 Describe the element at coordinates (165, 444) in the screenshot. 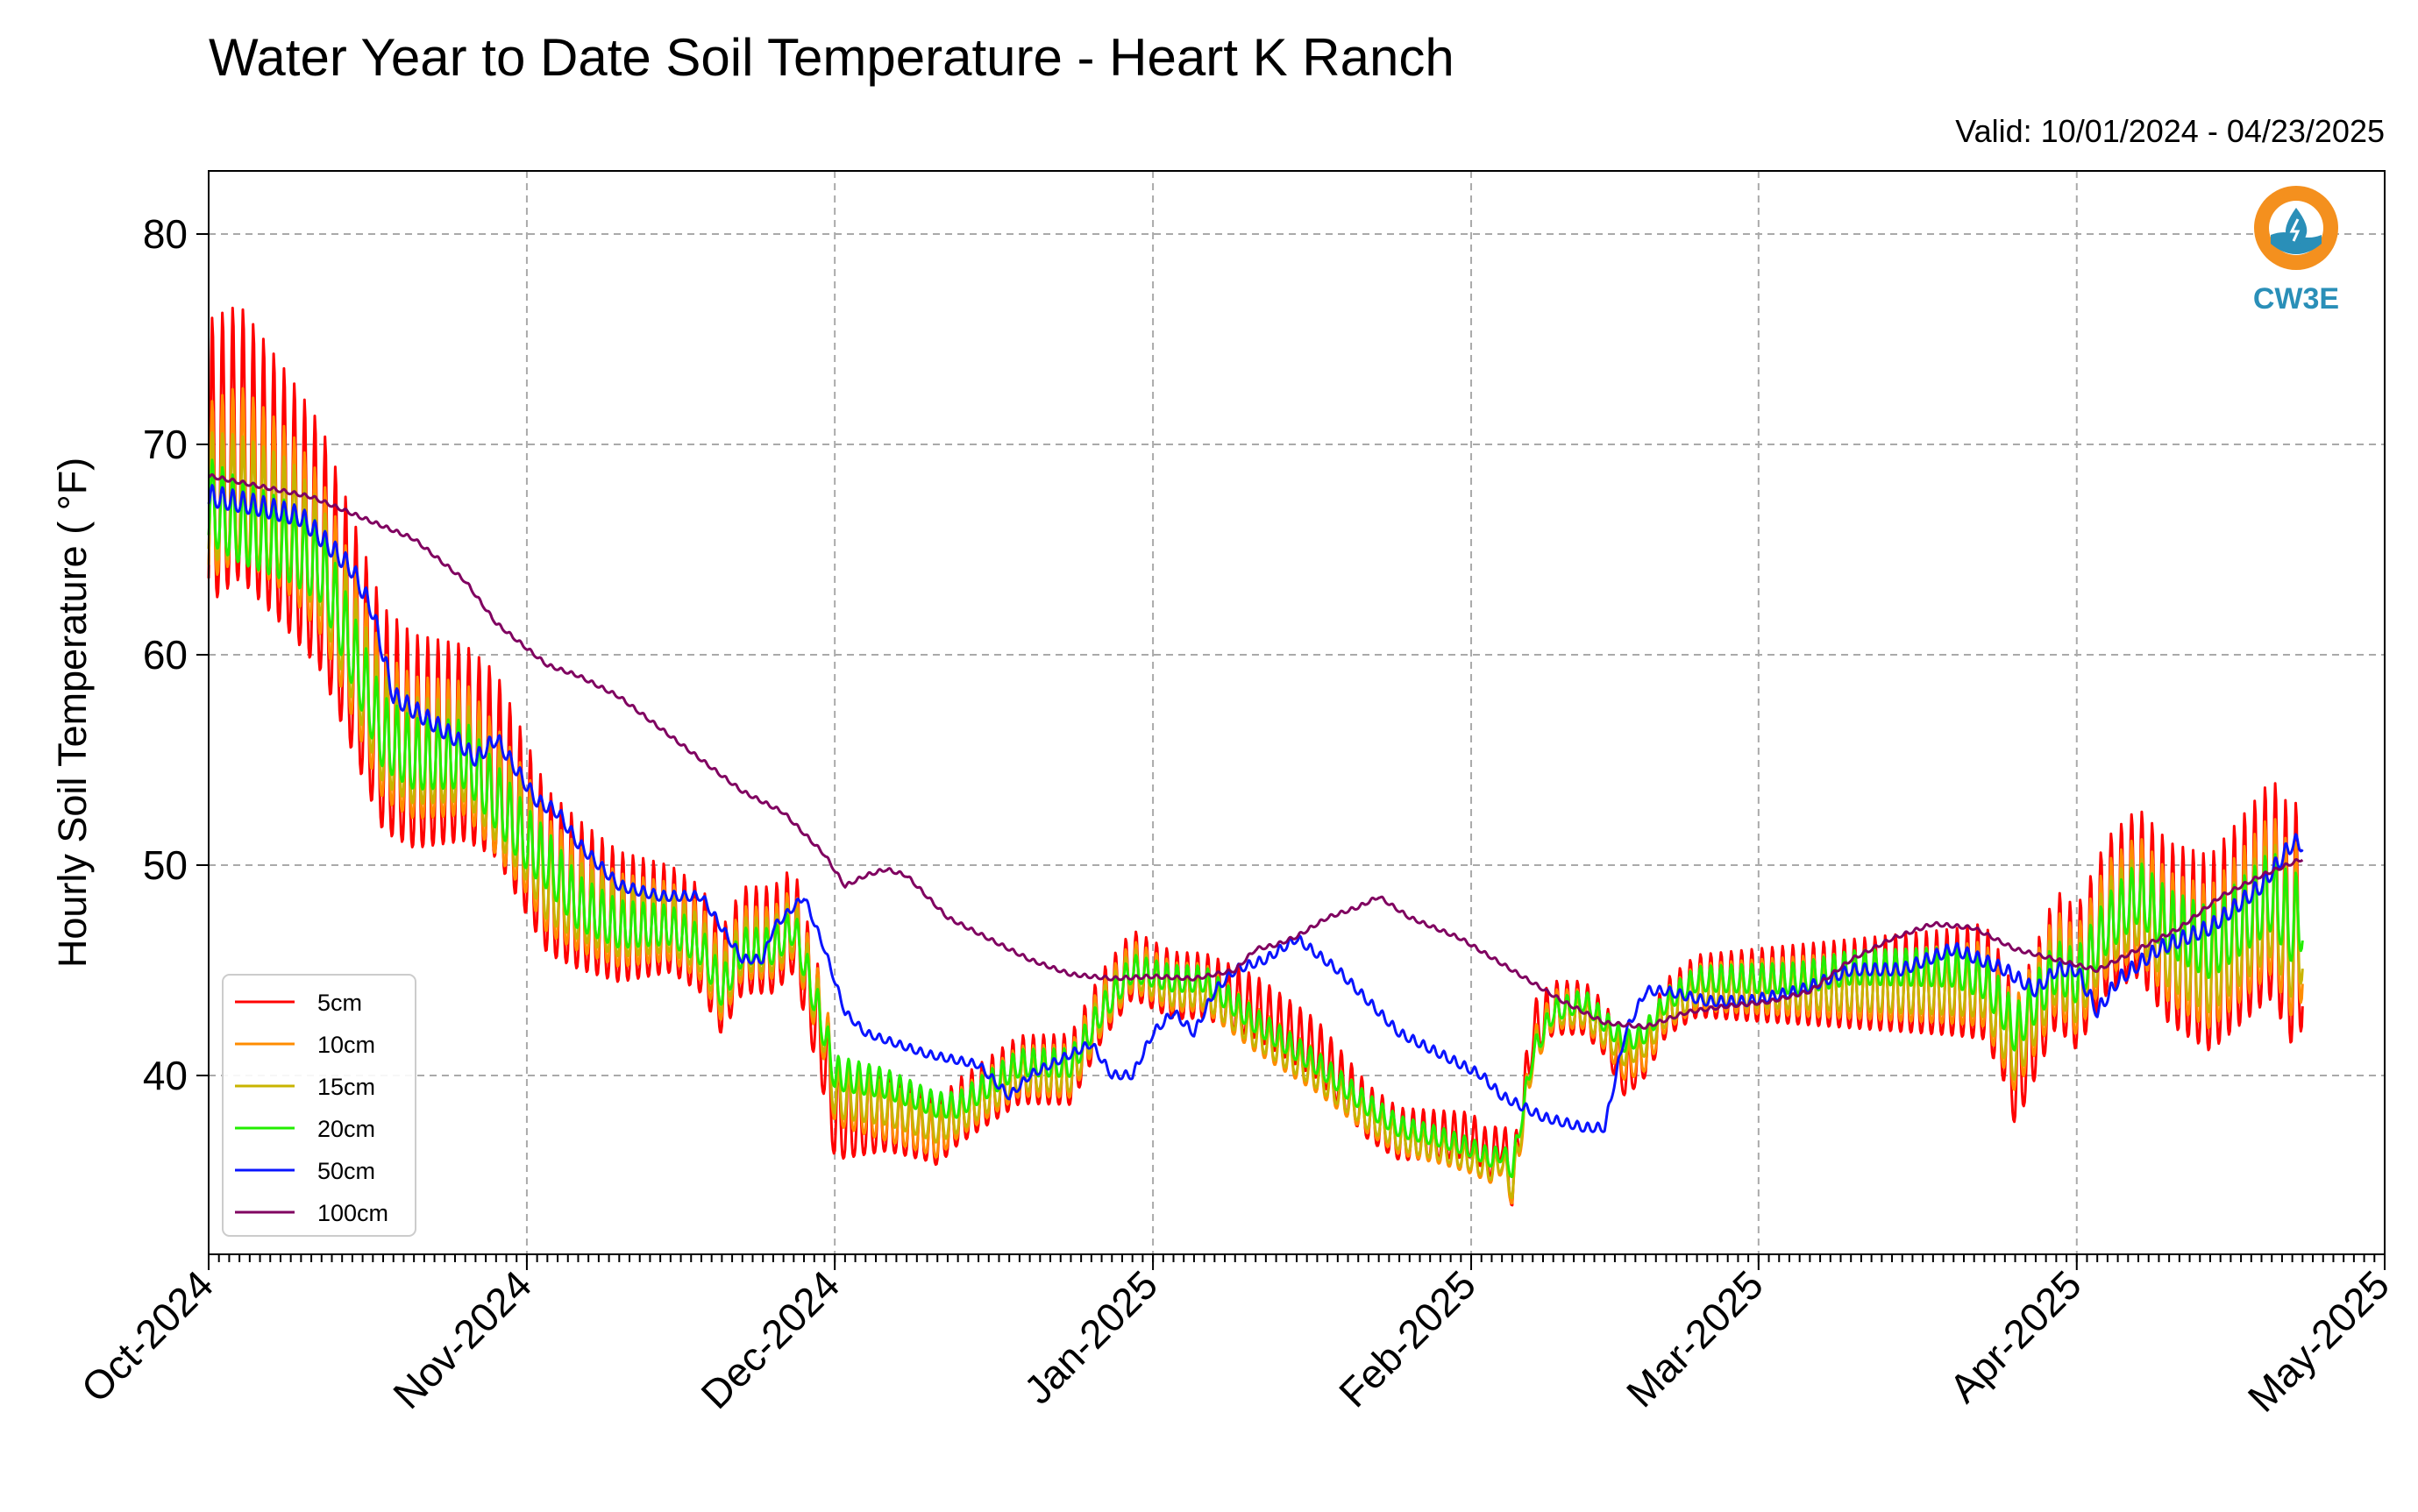

I see `y-tick-label: 70` at that location.